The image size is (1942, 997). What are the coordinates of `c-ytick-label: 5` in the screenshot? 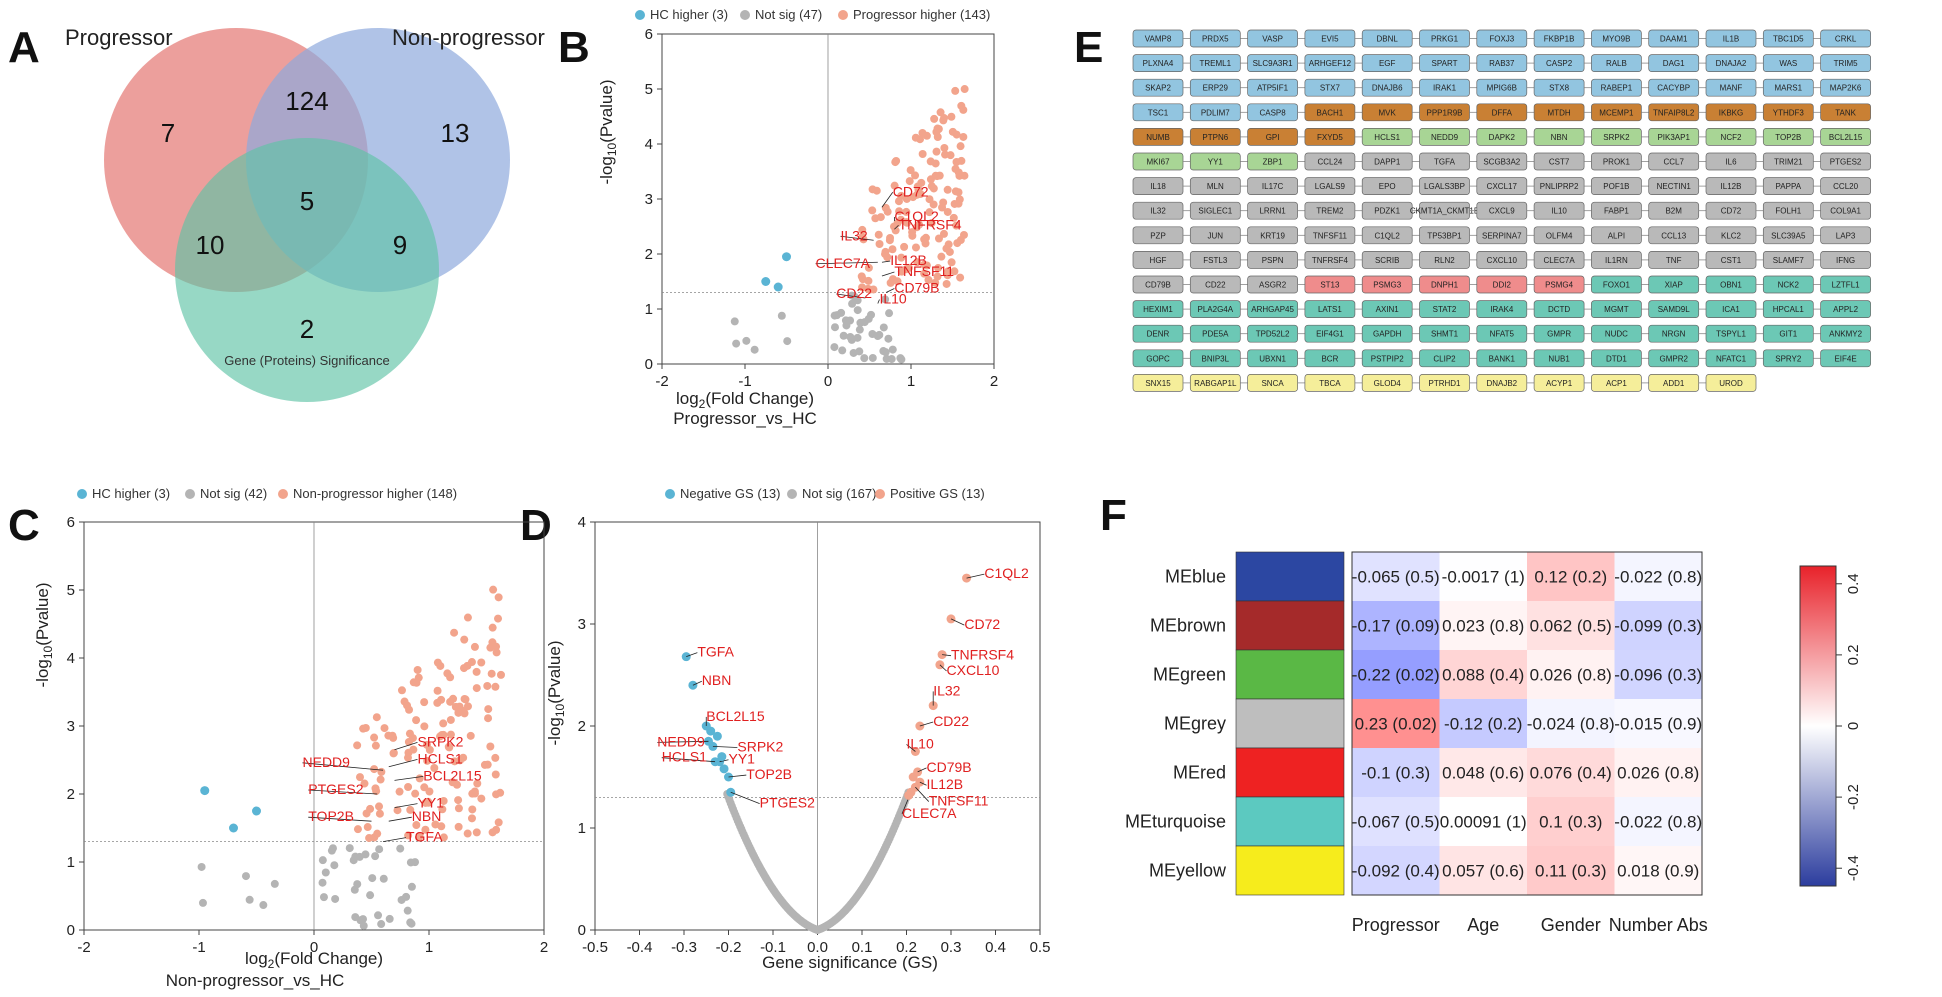 It's located at (71, 590).